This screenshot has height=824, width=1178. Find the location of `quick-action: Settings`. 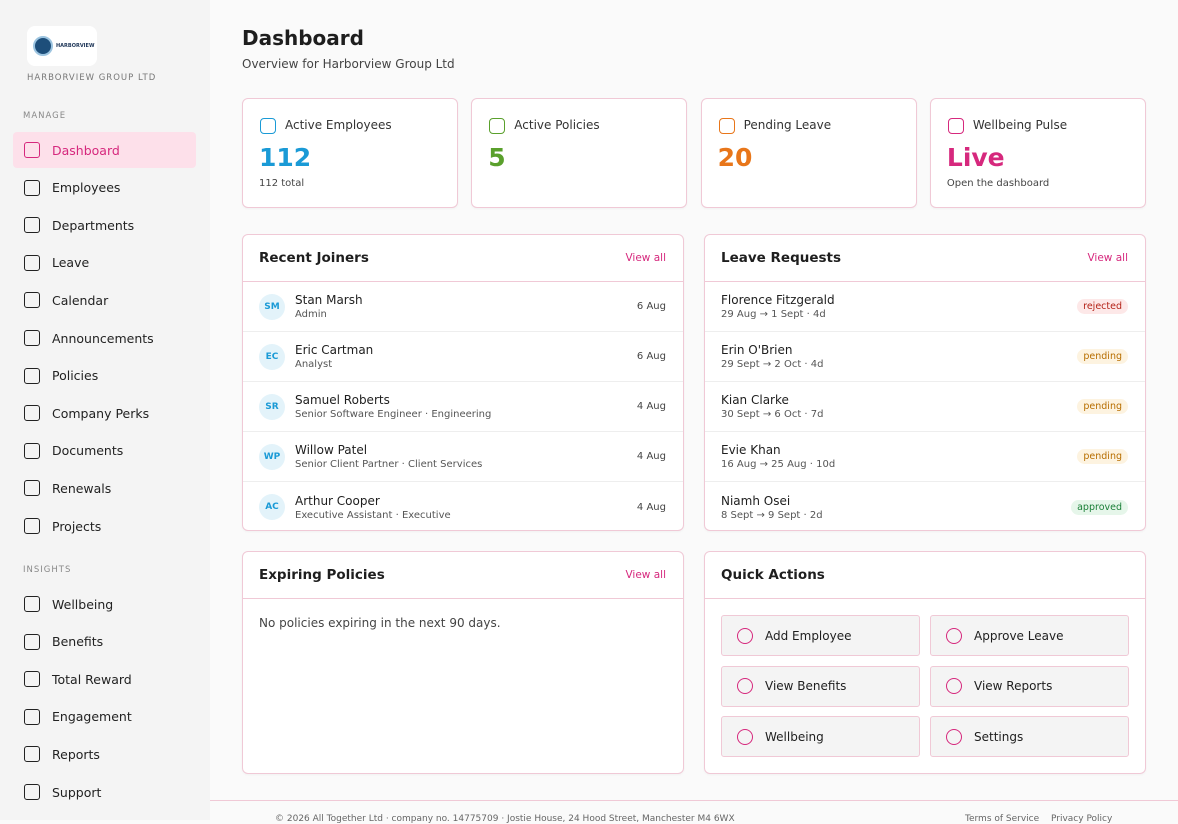

quick-action: Settings is located at coordinates (1029, 736).